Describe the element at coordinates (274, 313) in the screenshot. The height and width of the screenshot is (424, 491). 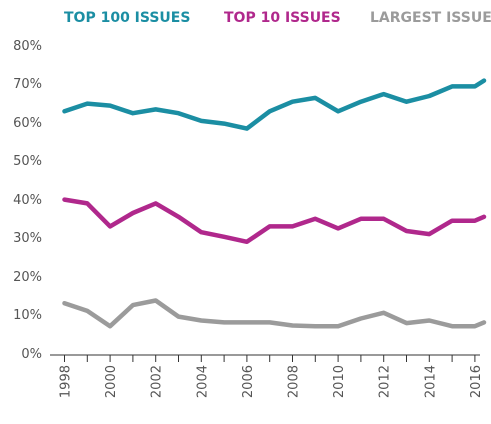
I see `series-line-largest-issue` at that location.